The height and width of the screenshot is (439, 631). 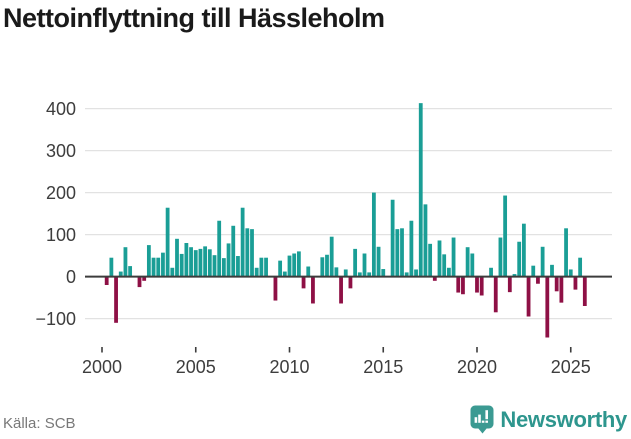 I want to click on y-tick-label: −100, so click(x=55, y=319).